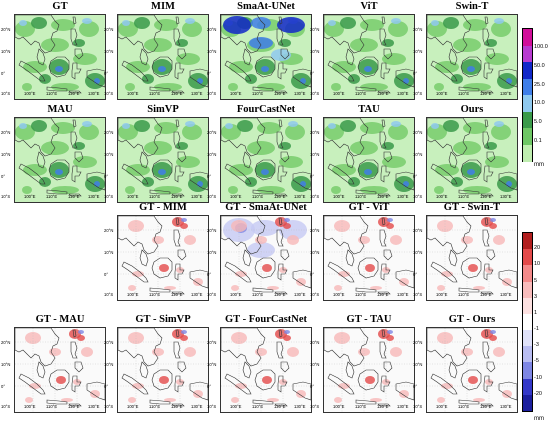 The width and height of the screenshot is (554, 427). I want to click on colorbar-tick-label: 5.0, so click(538, 122).